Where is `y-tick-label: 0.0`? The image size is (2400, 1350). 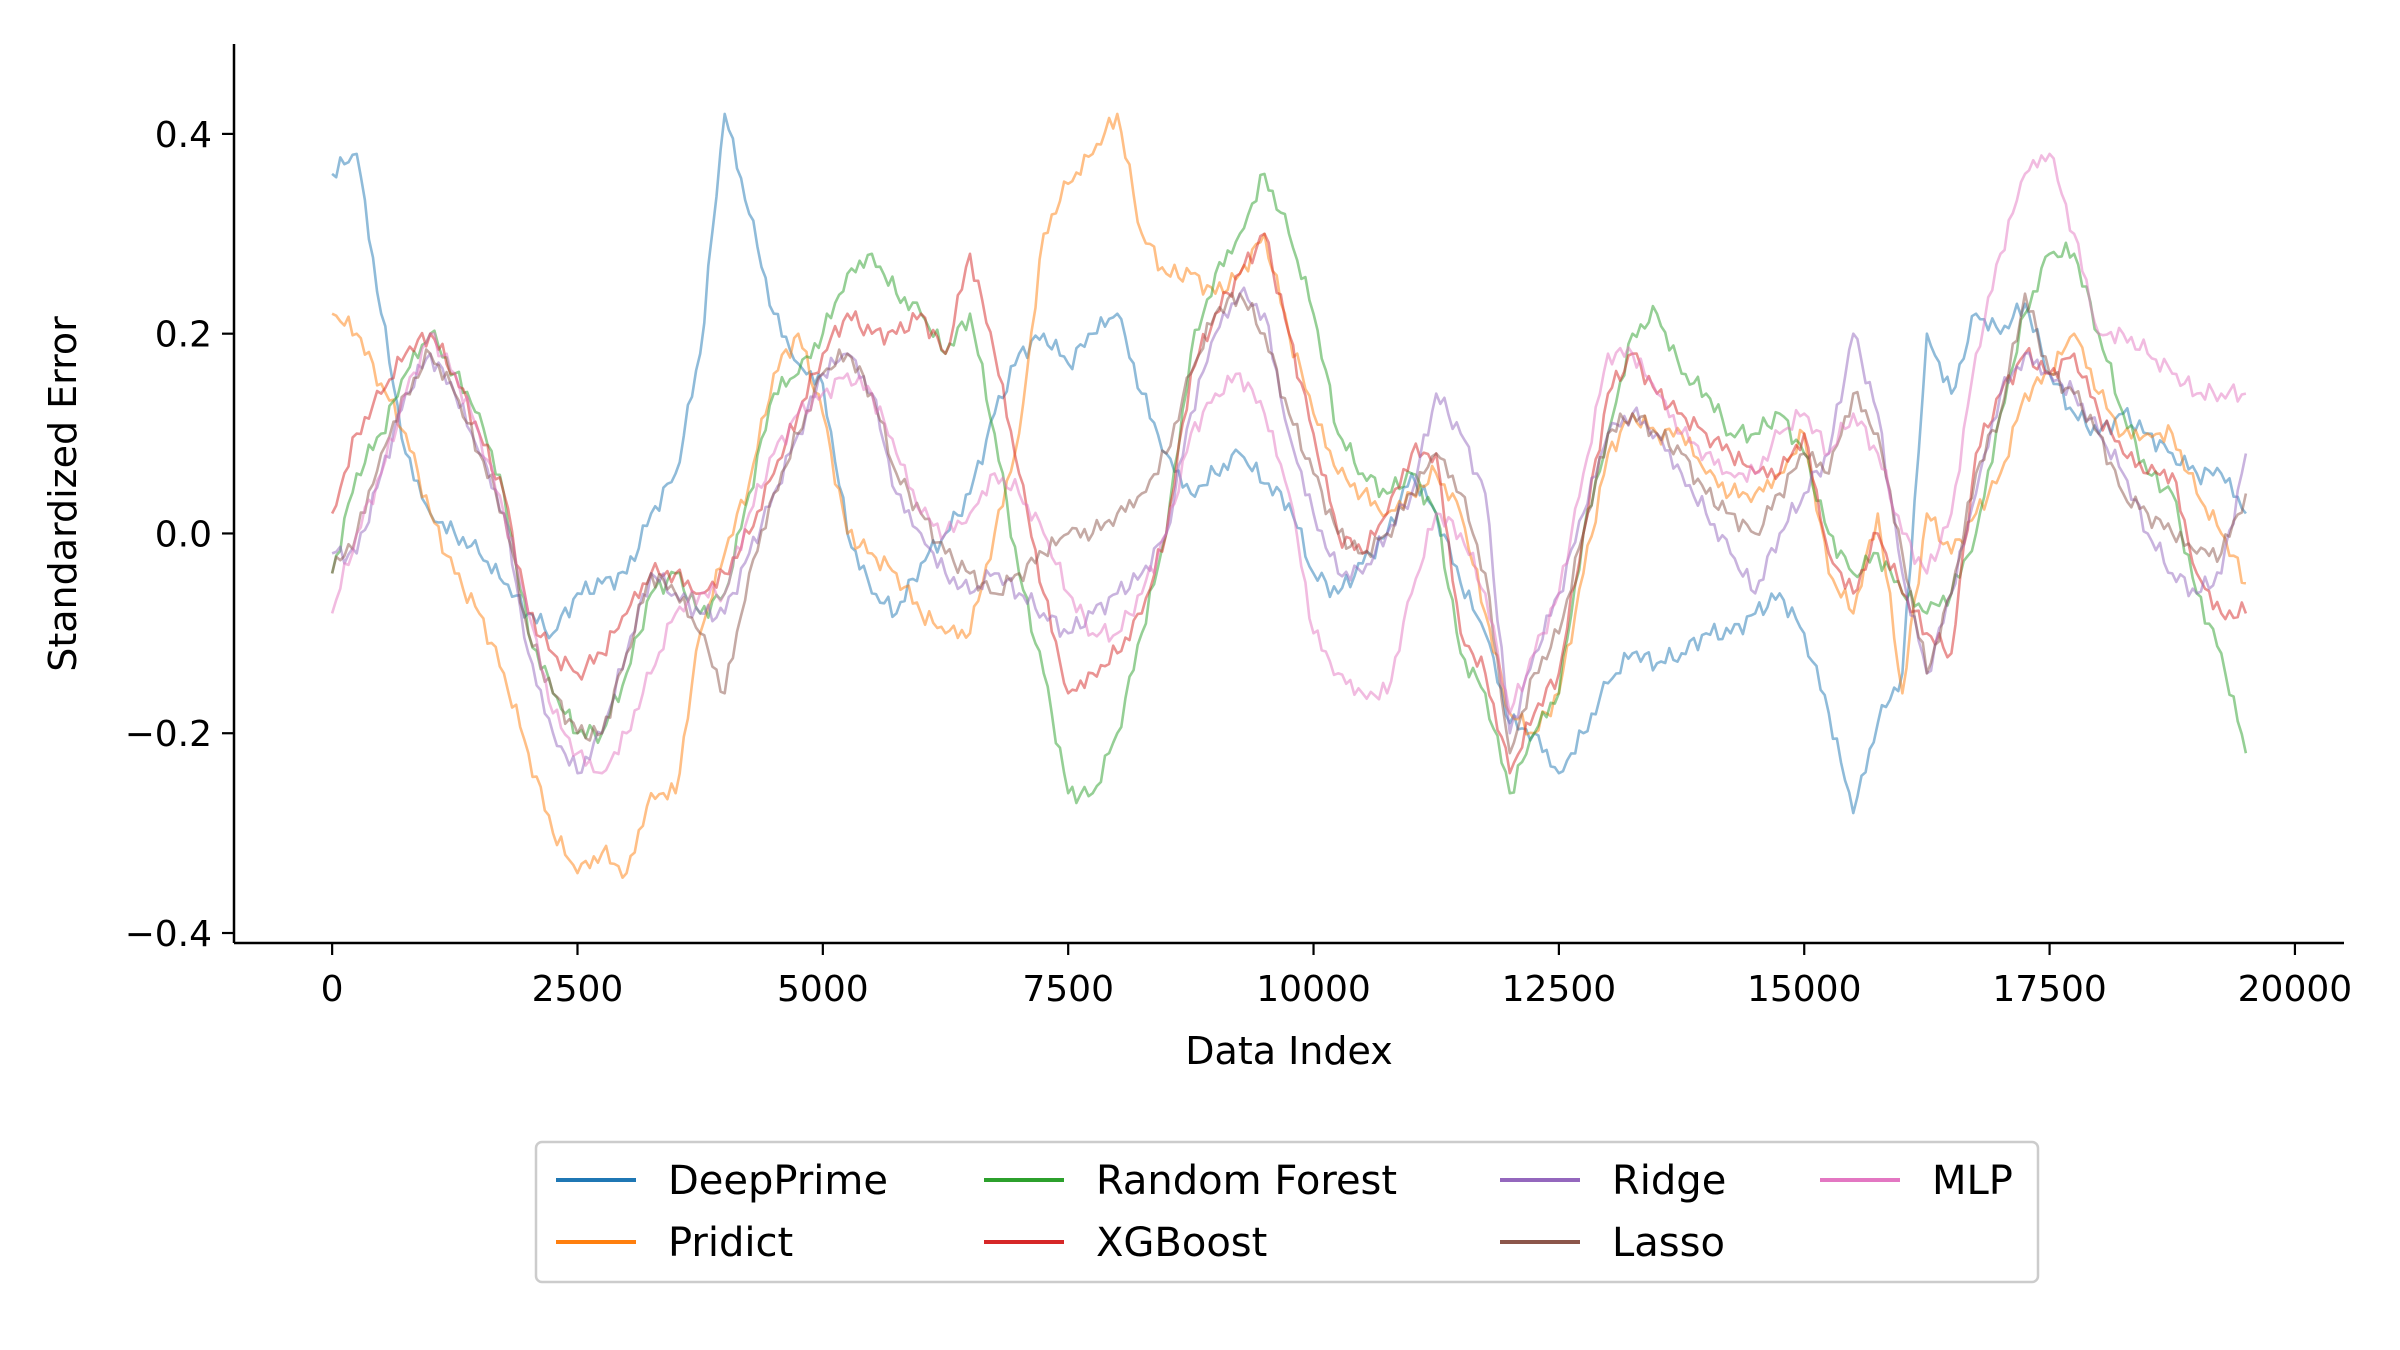
y-tick-label: 0.0 is located at coordinates (183, 534).